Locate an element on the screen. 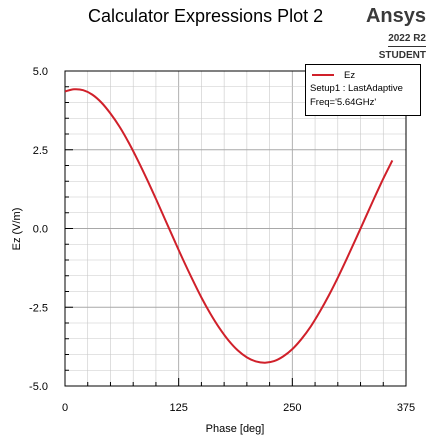 This screenshot has width=430, height=440. brand-version: 2022 R2 is located at coordinates (407, 40).